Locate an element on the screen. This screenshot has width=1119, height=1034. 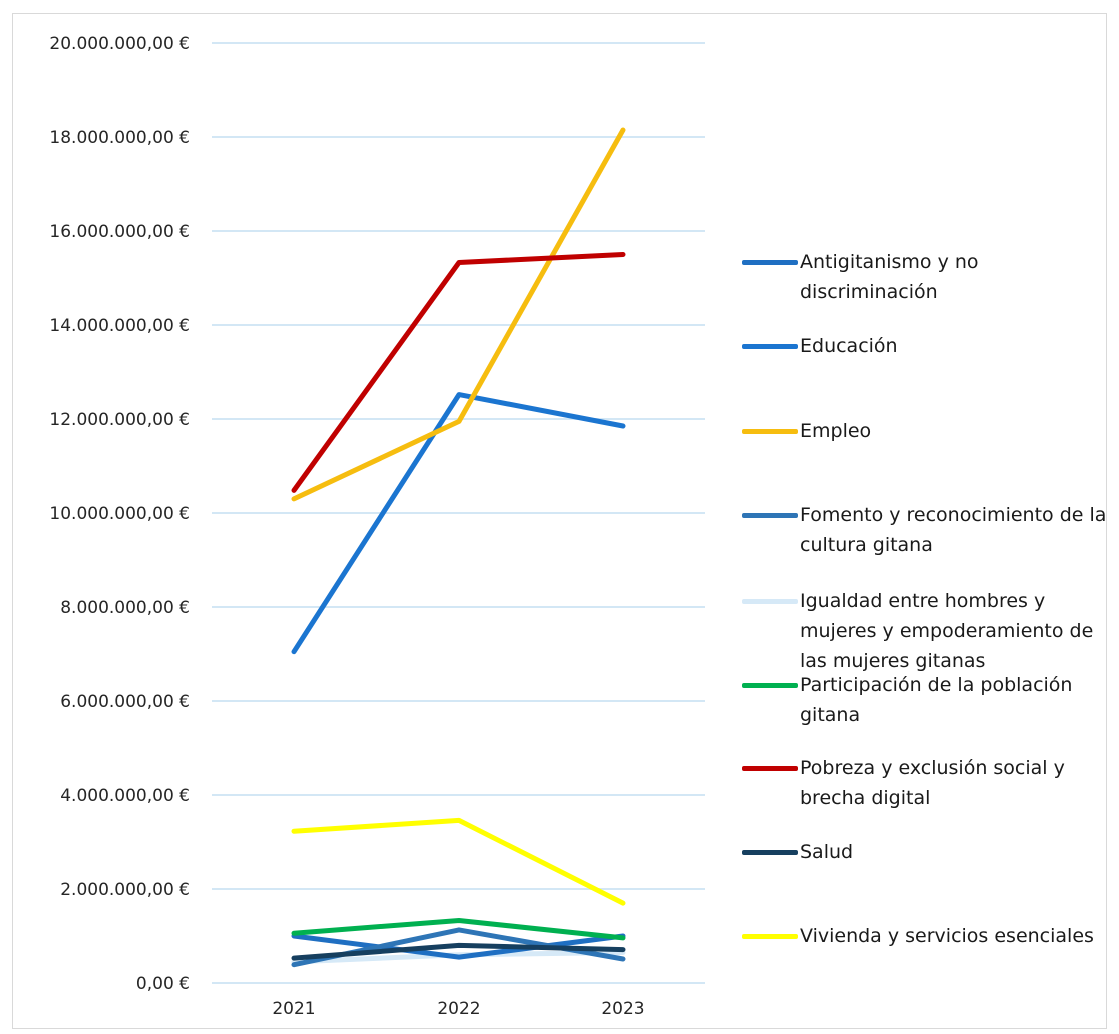
y-tick-label: 20.000.000,00 € is located at coordinates (119, 44).